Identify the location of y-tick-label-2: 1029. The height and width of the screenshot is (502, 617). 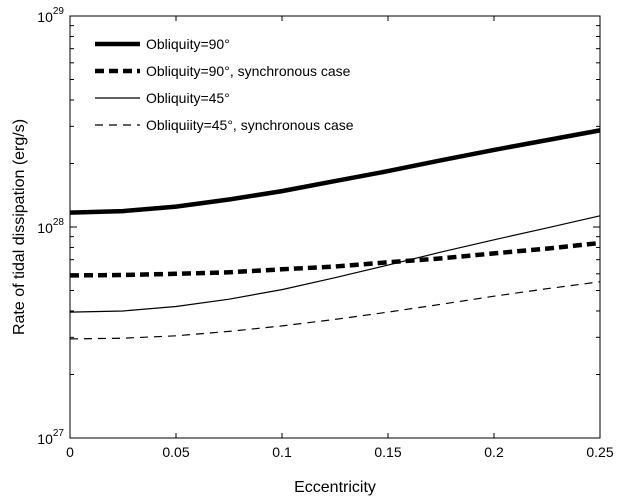
(50, 15).